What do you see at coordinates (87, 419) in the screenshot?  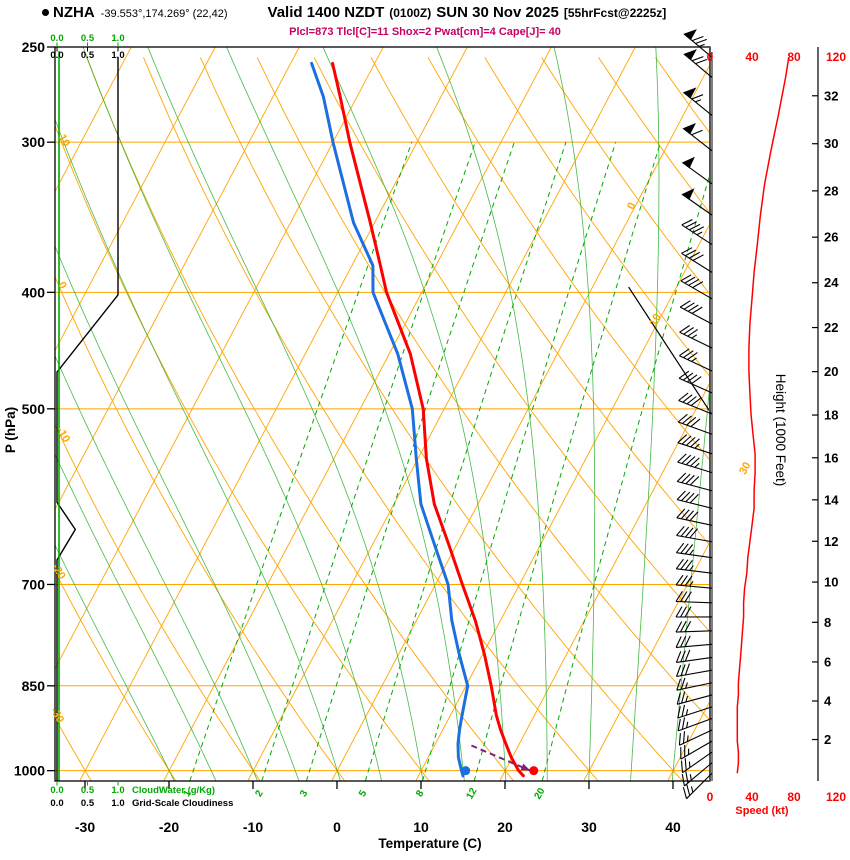 I see `cloudiness-profile` at bounding box center [87, 419].